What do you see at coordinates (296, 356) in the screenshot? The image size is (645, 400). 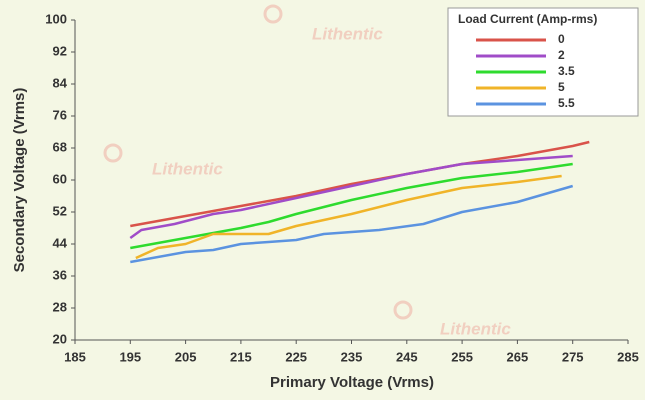 I see `x-tick-label: 225` at bounding box center [296, 356].